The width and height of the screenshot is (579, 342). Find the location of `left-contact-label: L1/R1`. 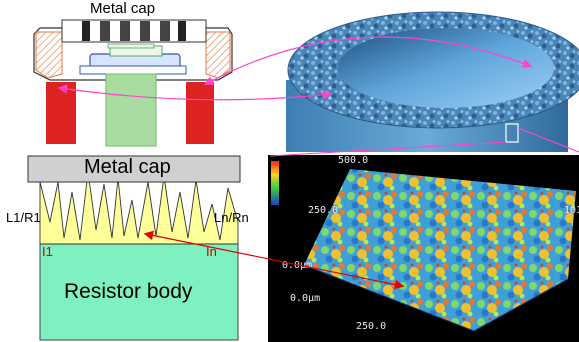

left-contact-label: L1/R1 is located at coordinates (23, 217).